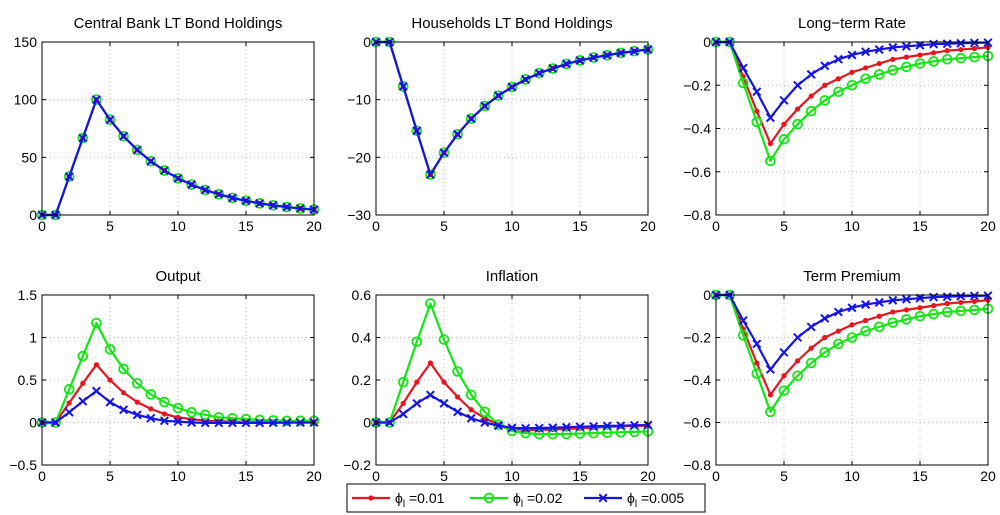 The image size is (1000, 515). Describe the element at coordinates (26, 100) in the screenshot. I see `y-tick-label: 100` at that location.